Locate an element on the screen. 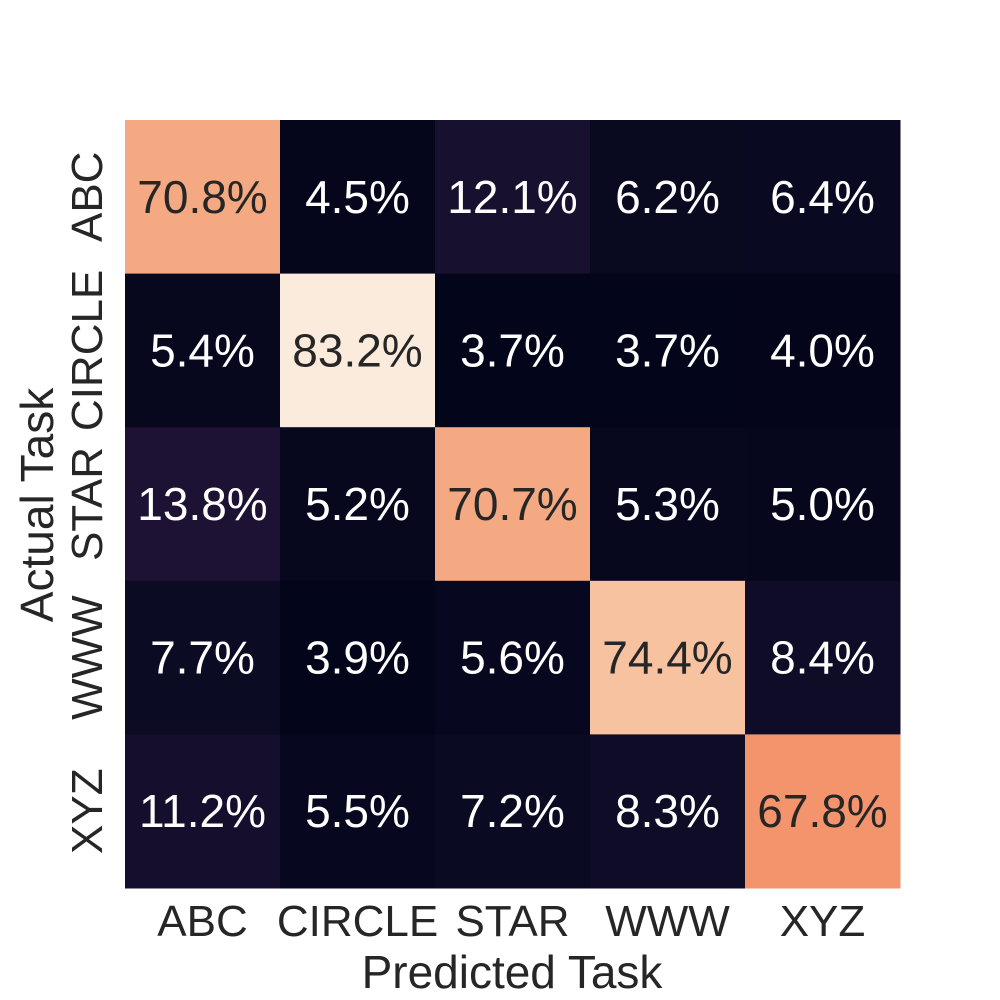 Image resolution: width=1000 pixels, height=1000 pixels. heatmap-cell-xyz-www is located at coordinates (668, 811).